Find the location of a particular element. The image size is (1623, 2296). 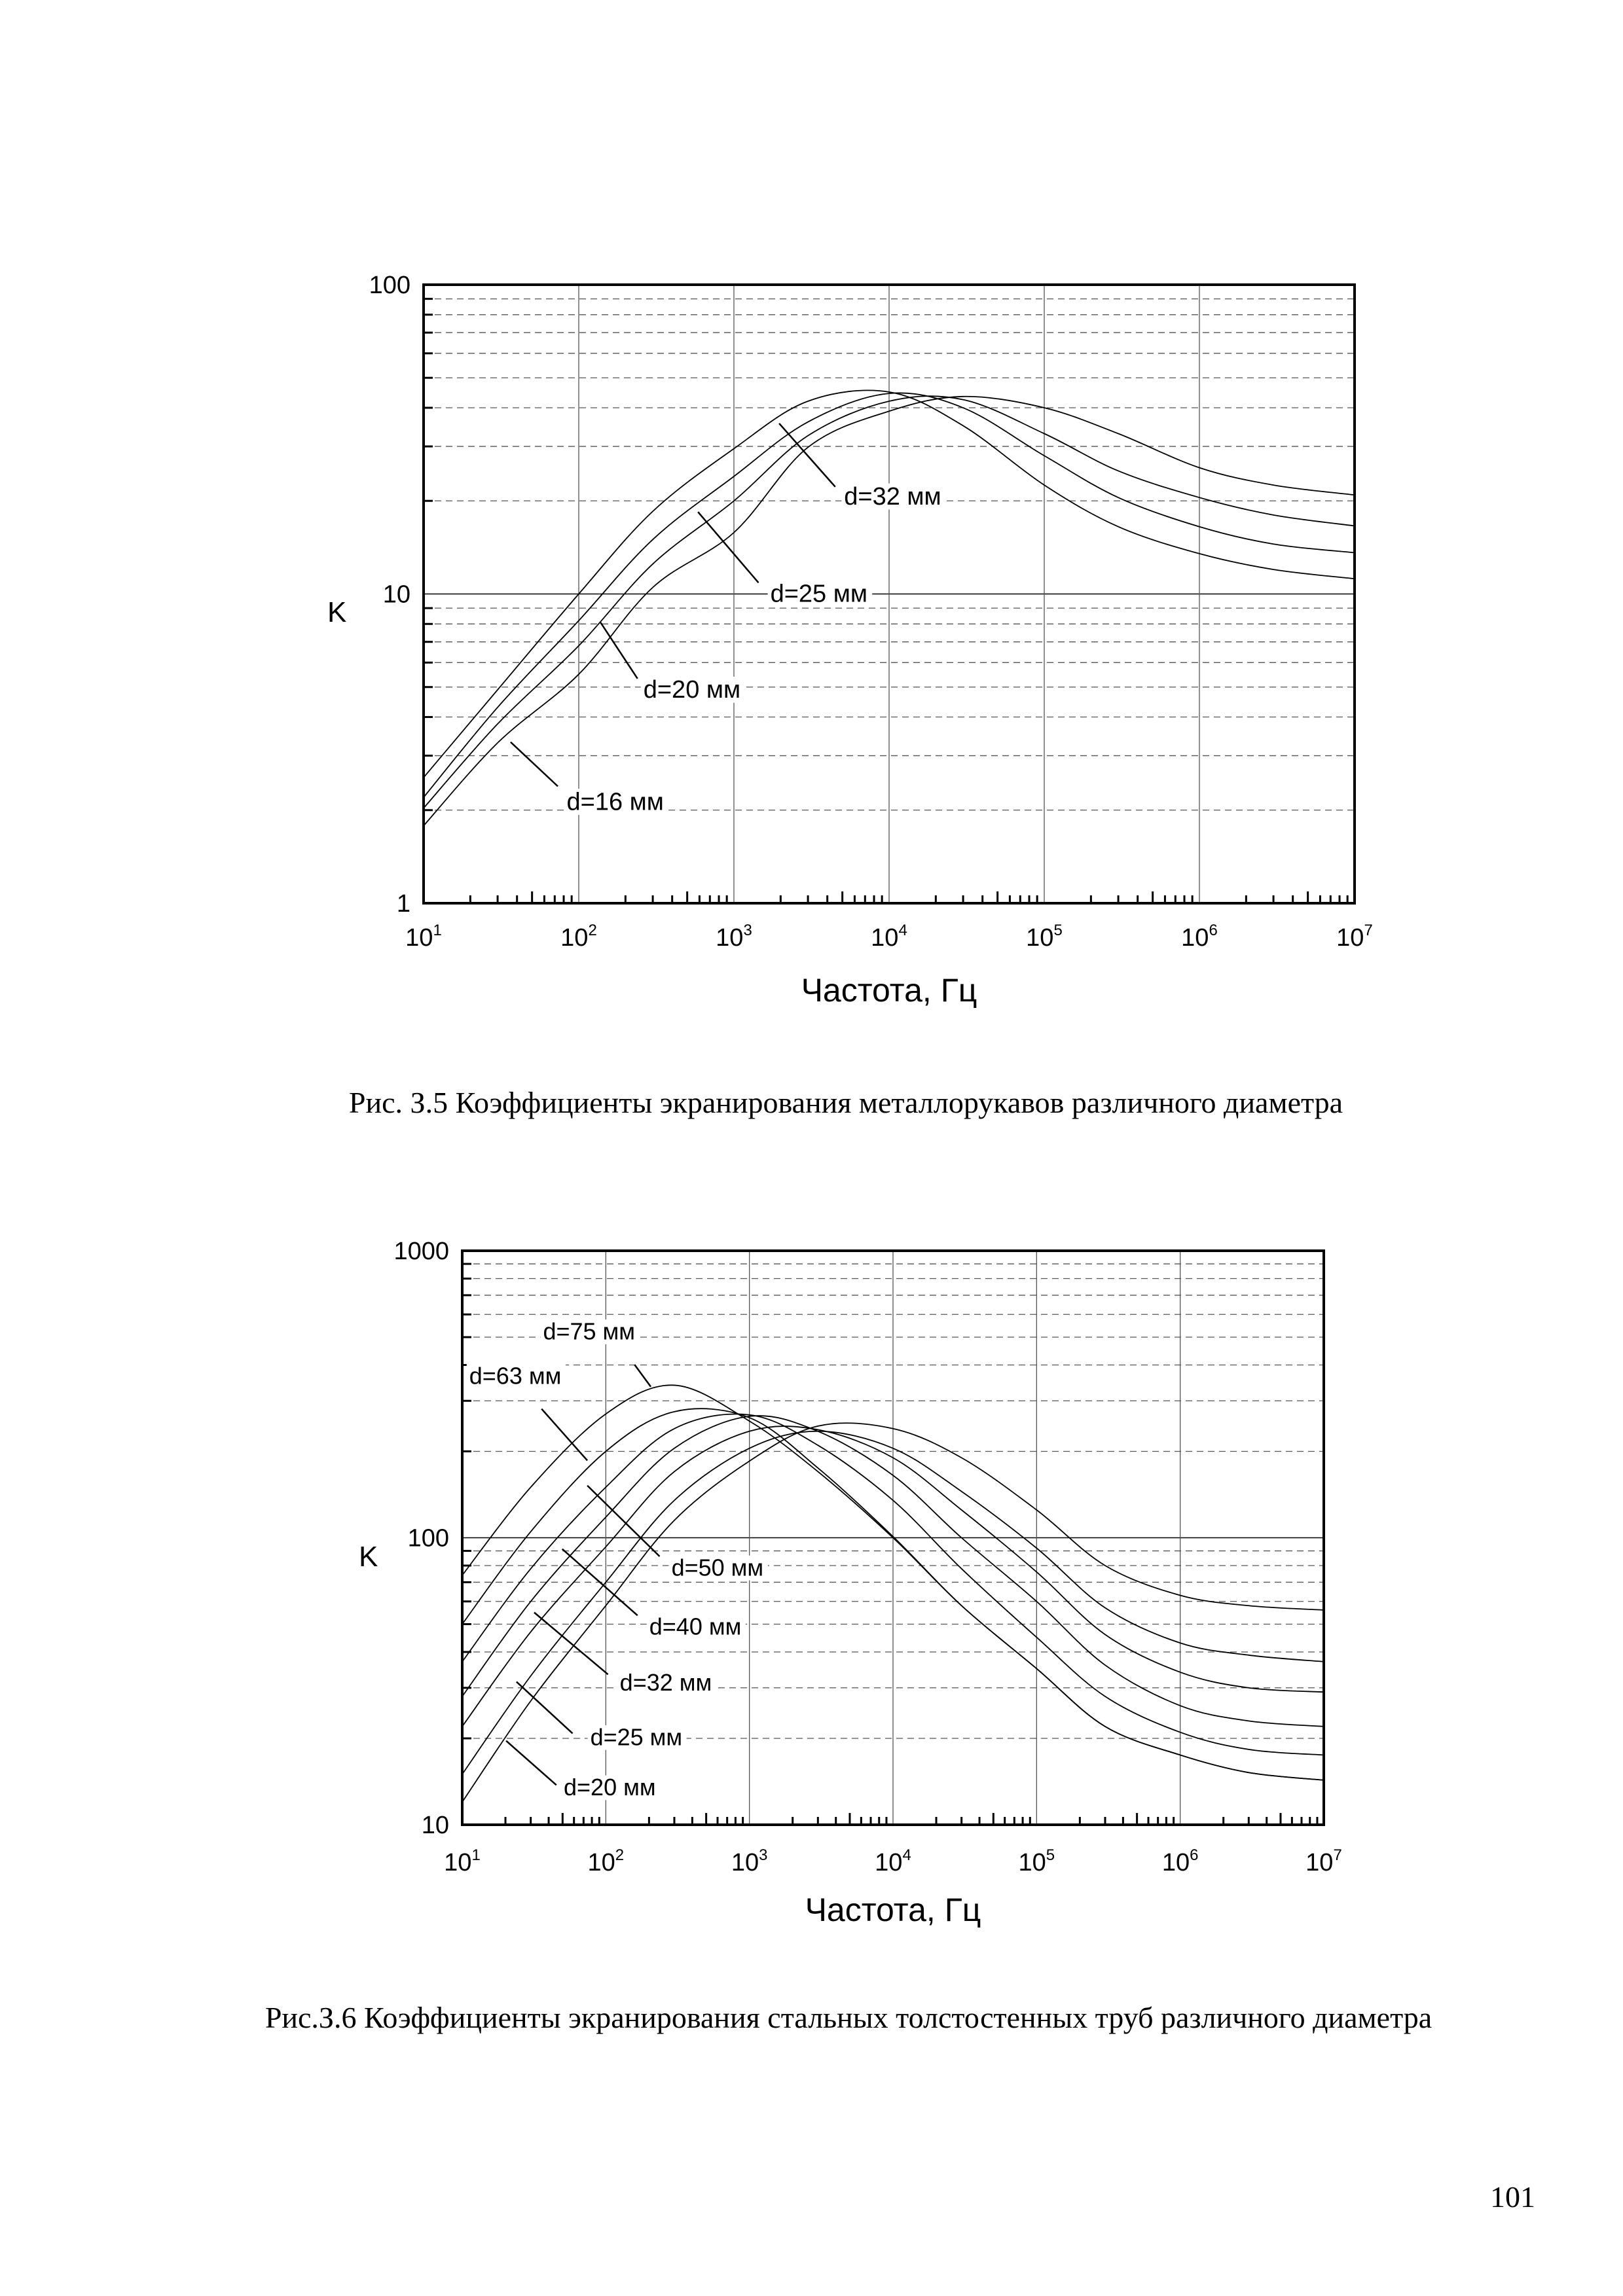

series-label: d=63 мм is located at coordinates (515, 1375).